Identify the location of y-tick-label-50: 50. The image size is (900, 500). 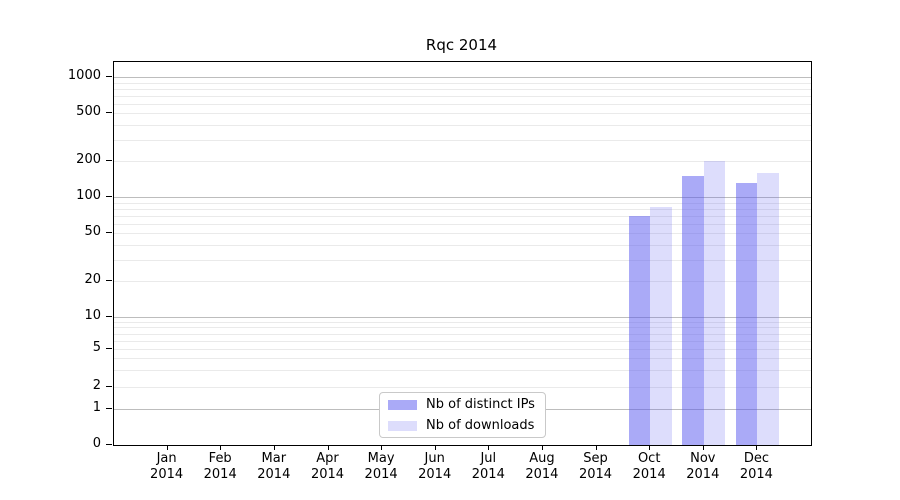
(92, 232).